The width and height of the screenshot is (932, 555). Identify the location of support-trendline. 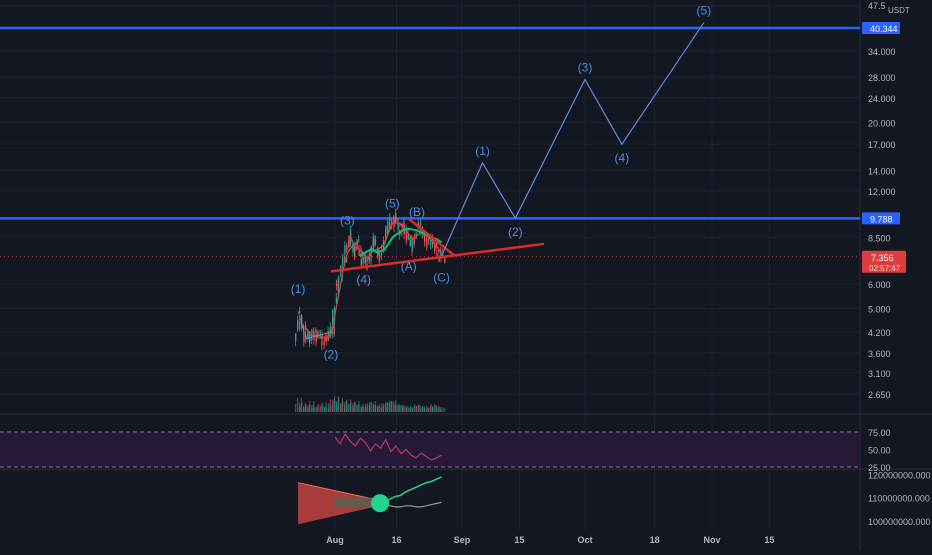
(437, 257).